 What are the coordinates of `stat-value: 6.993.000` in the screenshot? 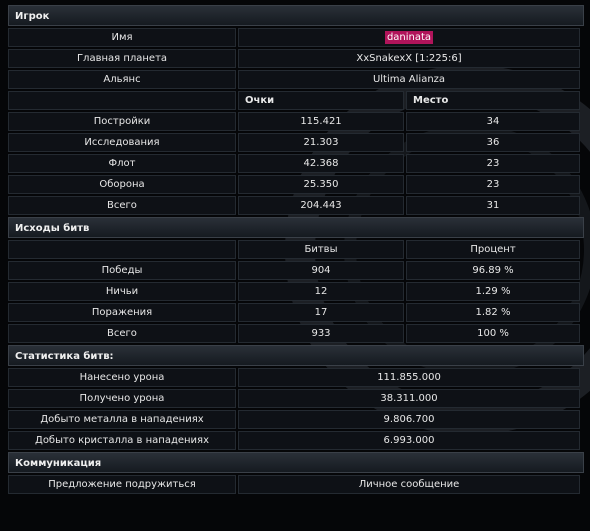 It's located at (409, 440).